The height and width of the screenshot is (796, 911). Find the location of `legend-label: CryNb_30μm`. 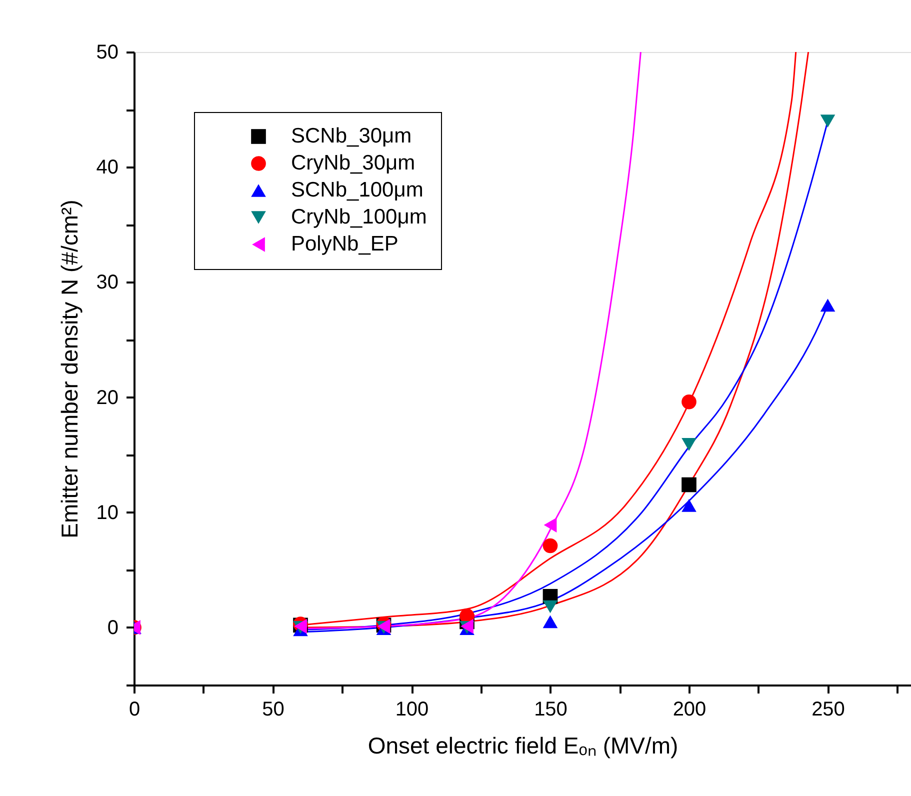

legend-label: CryNb_30μm is located at coordinates (353, 163).